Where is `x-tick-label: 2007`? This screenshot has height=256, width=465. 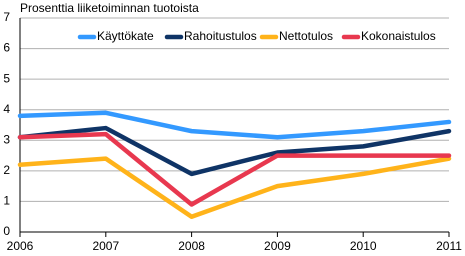
x-tick-label: 2007 is located at coordinates (105, 246).